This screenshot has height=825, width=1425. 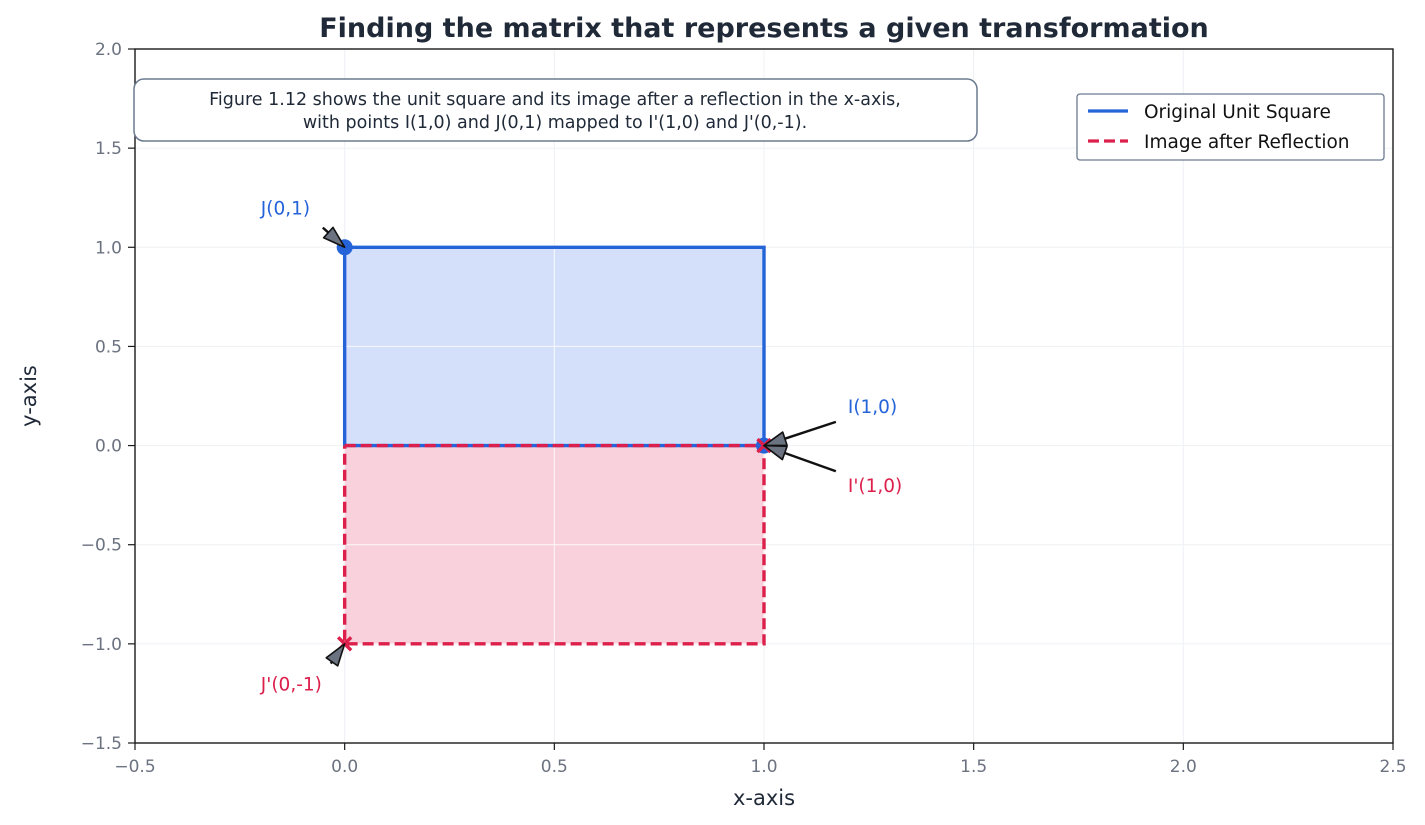 I want to click on y-axis-label: y-axis, so click(x=29, y=396).